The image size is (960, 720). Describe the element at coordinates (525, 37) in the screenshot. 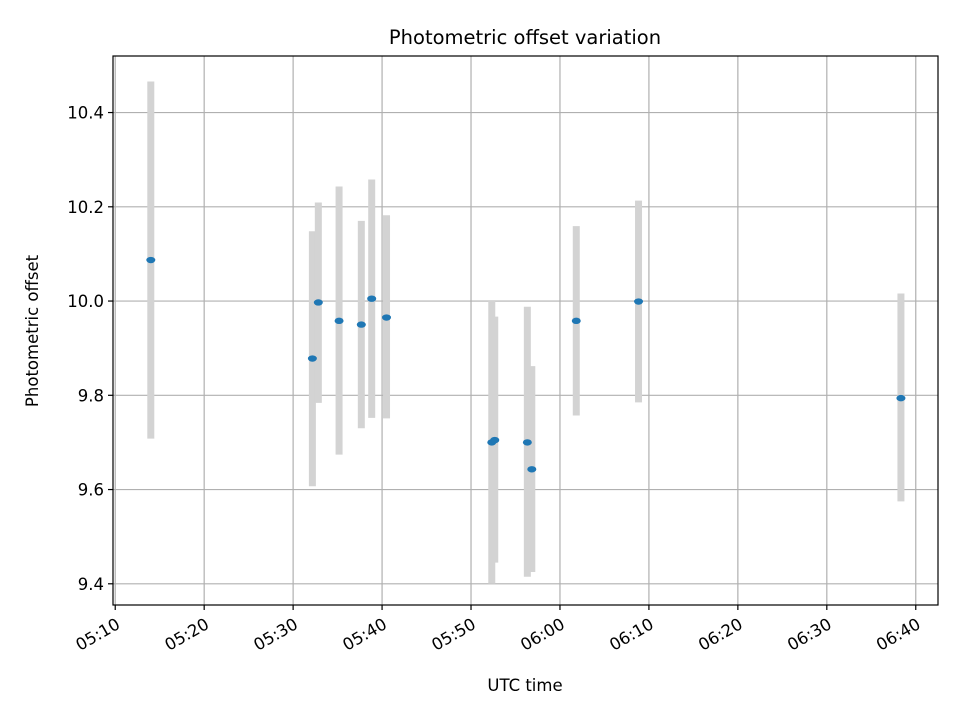

I see `chart-title: Photometric offset variation` at that location.